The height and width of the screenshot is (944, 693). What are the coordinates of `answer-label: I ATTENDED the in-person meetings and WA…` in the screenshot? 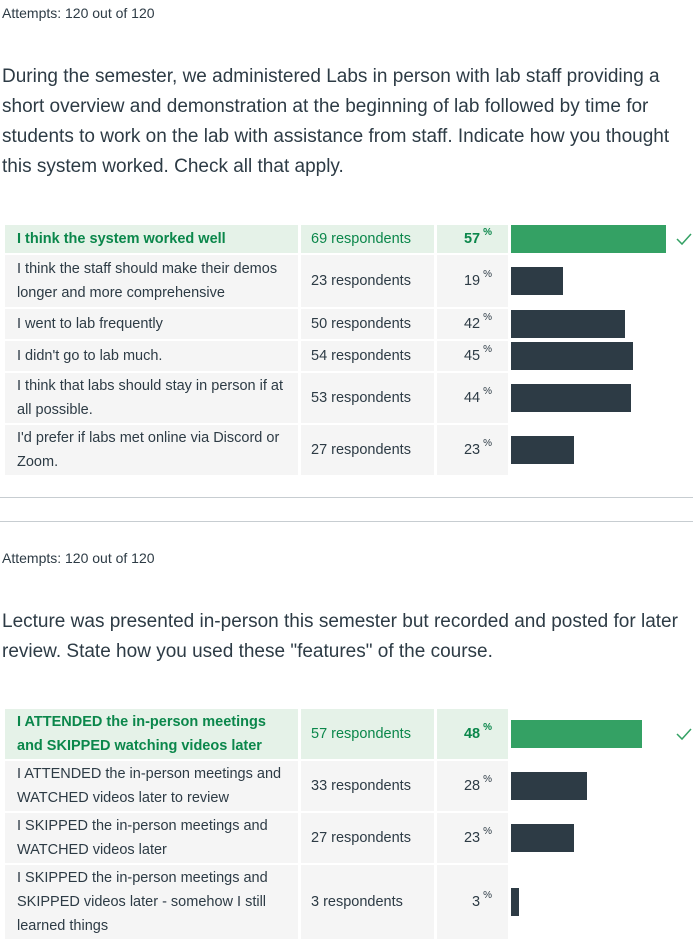 It's located at (151, 786).